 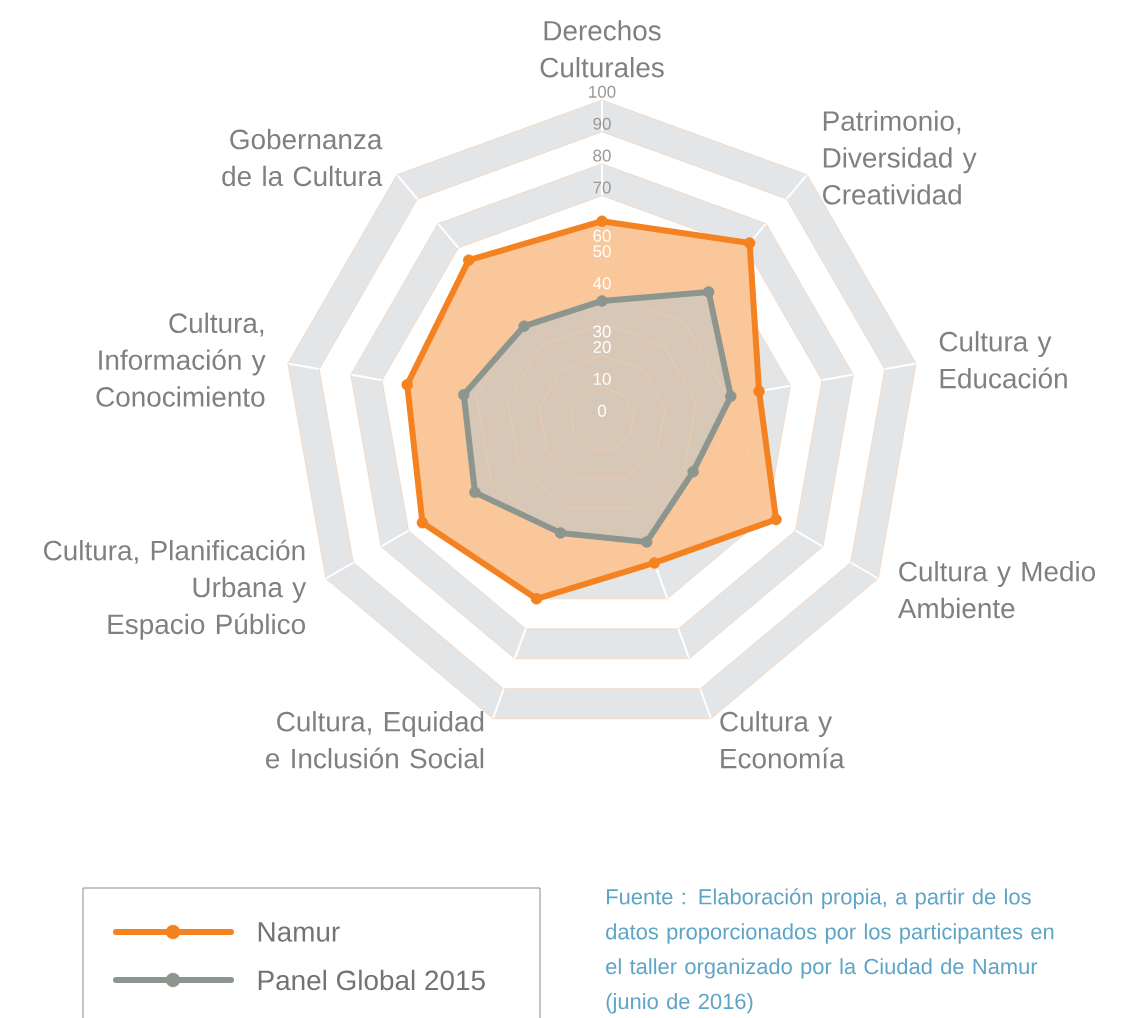 What do you see at coordinates (601, 283) in the screenshot?
I see `y-tick-label: 40` at bounding box center [601, 283].